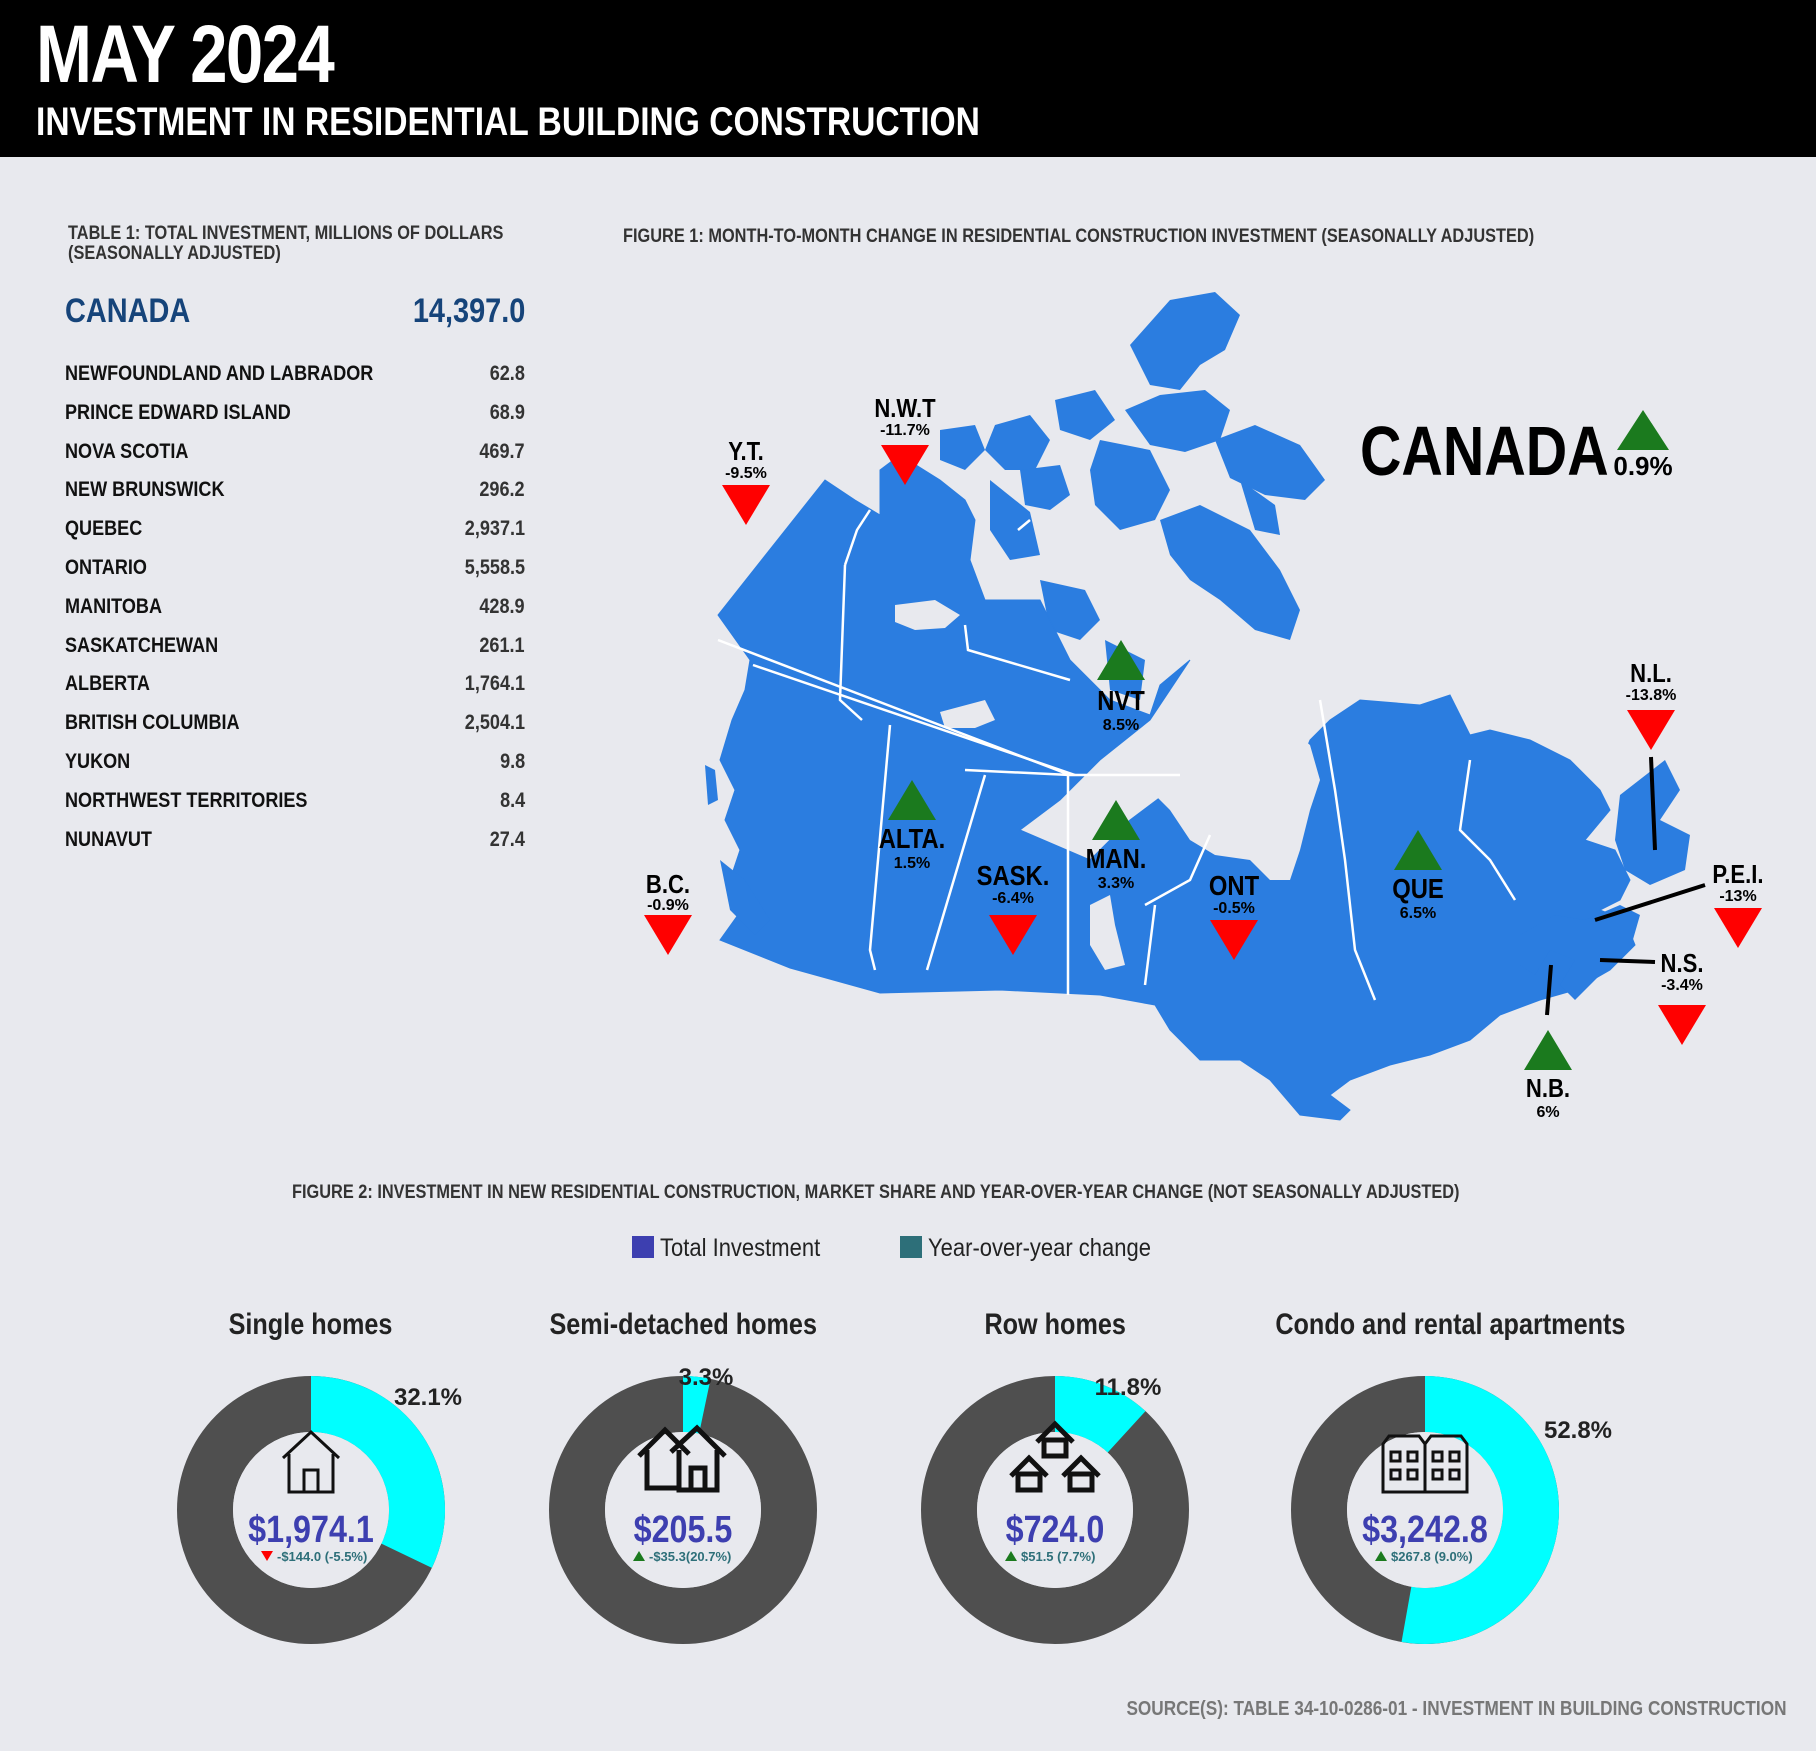 Image resolution: width=1816 pixels, height=1751 pixels. What do you see at coordinates (737, 1248) in the screenshot?
I see `legend-total-investment: Total Investment` at bounding box center [737, 1248].